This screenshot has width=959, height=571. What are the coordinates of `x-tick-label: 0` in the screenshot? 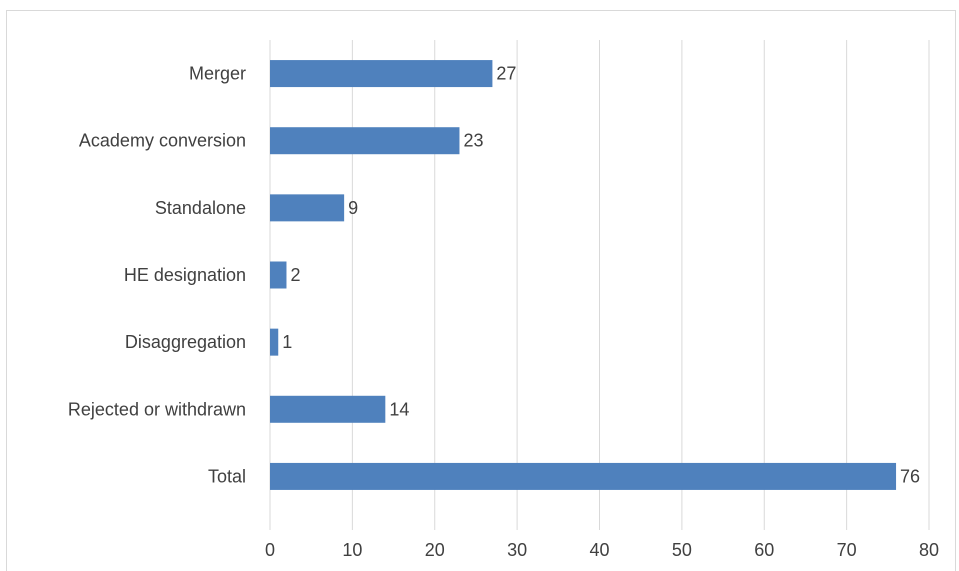 It's located at (270, 550).